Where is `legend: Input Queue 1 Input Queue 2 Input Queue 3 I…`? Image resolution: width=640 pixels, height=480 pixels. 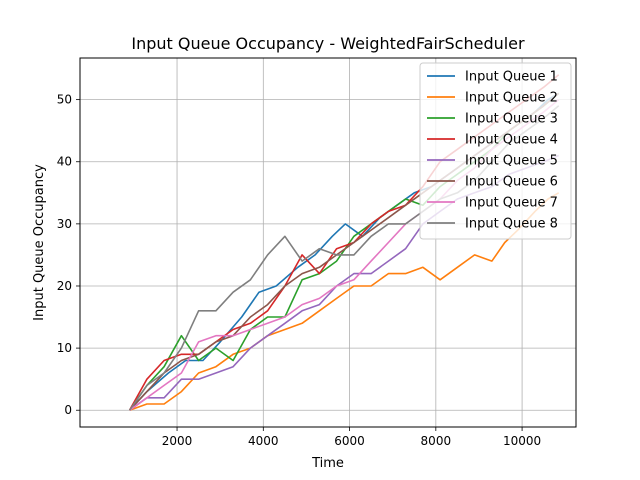
legend: Input Queue 1 Input Queue 2 Input Queue 3 I… is located at coordinates (495, 151).